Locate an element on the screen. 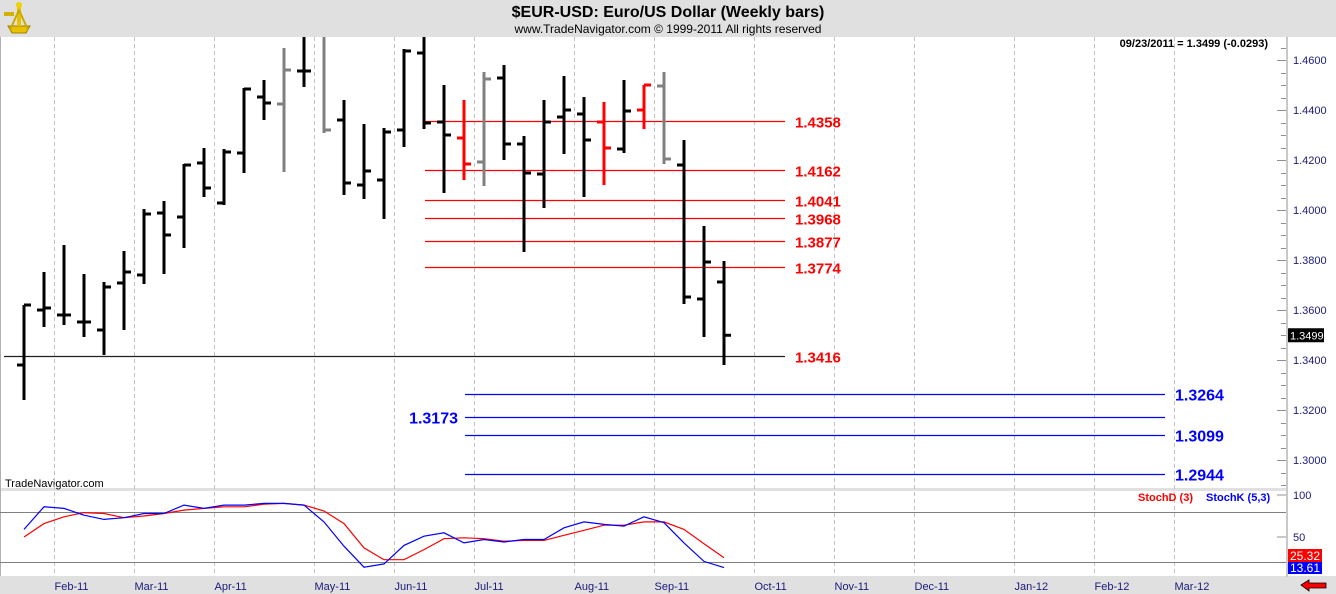 Image resolution: width=1336 pixels, height=594 pixels. date-label: Sep-11 is located at coordinates (672, 587).